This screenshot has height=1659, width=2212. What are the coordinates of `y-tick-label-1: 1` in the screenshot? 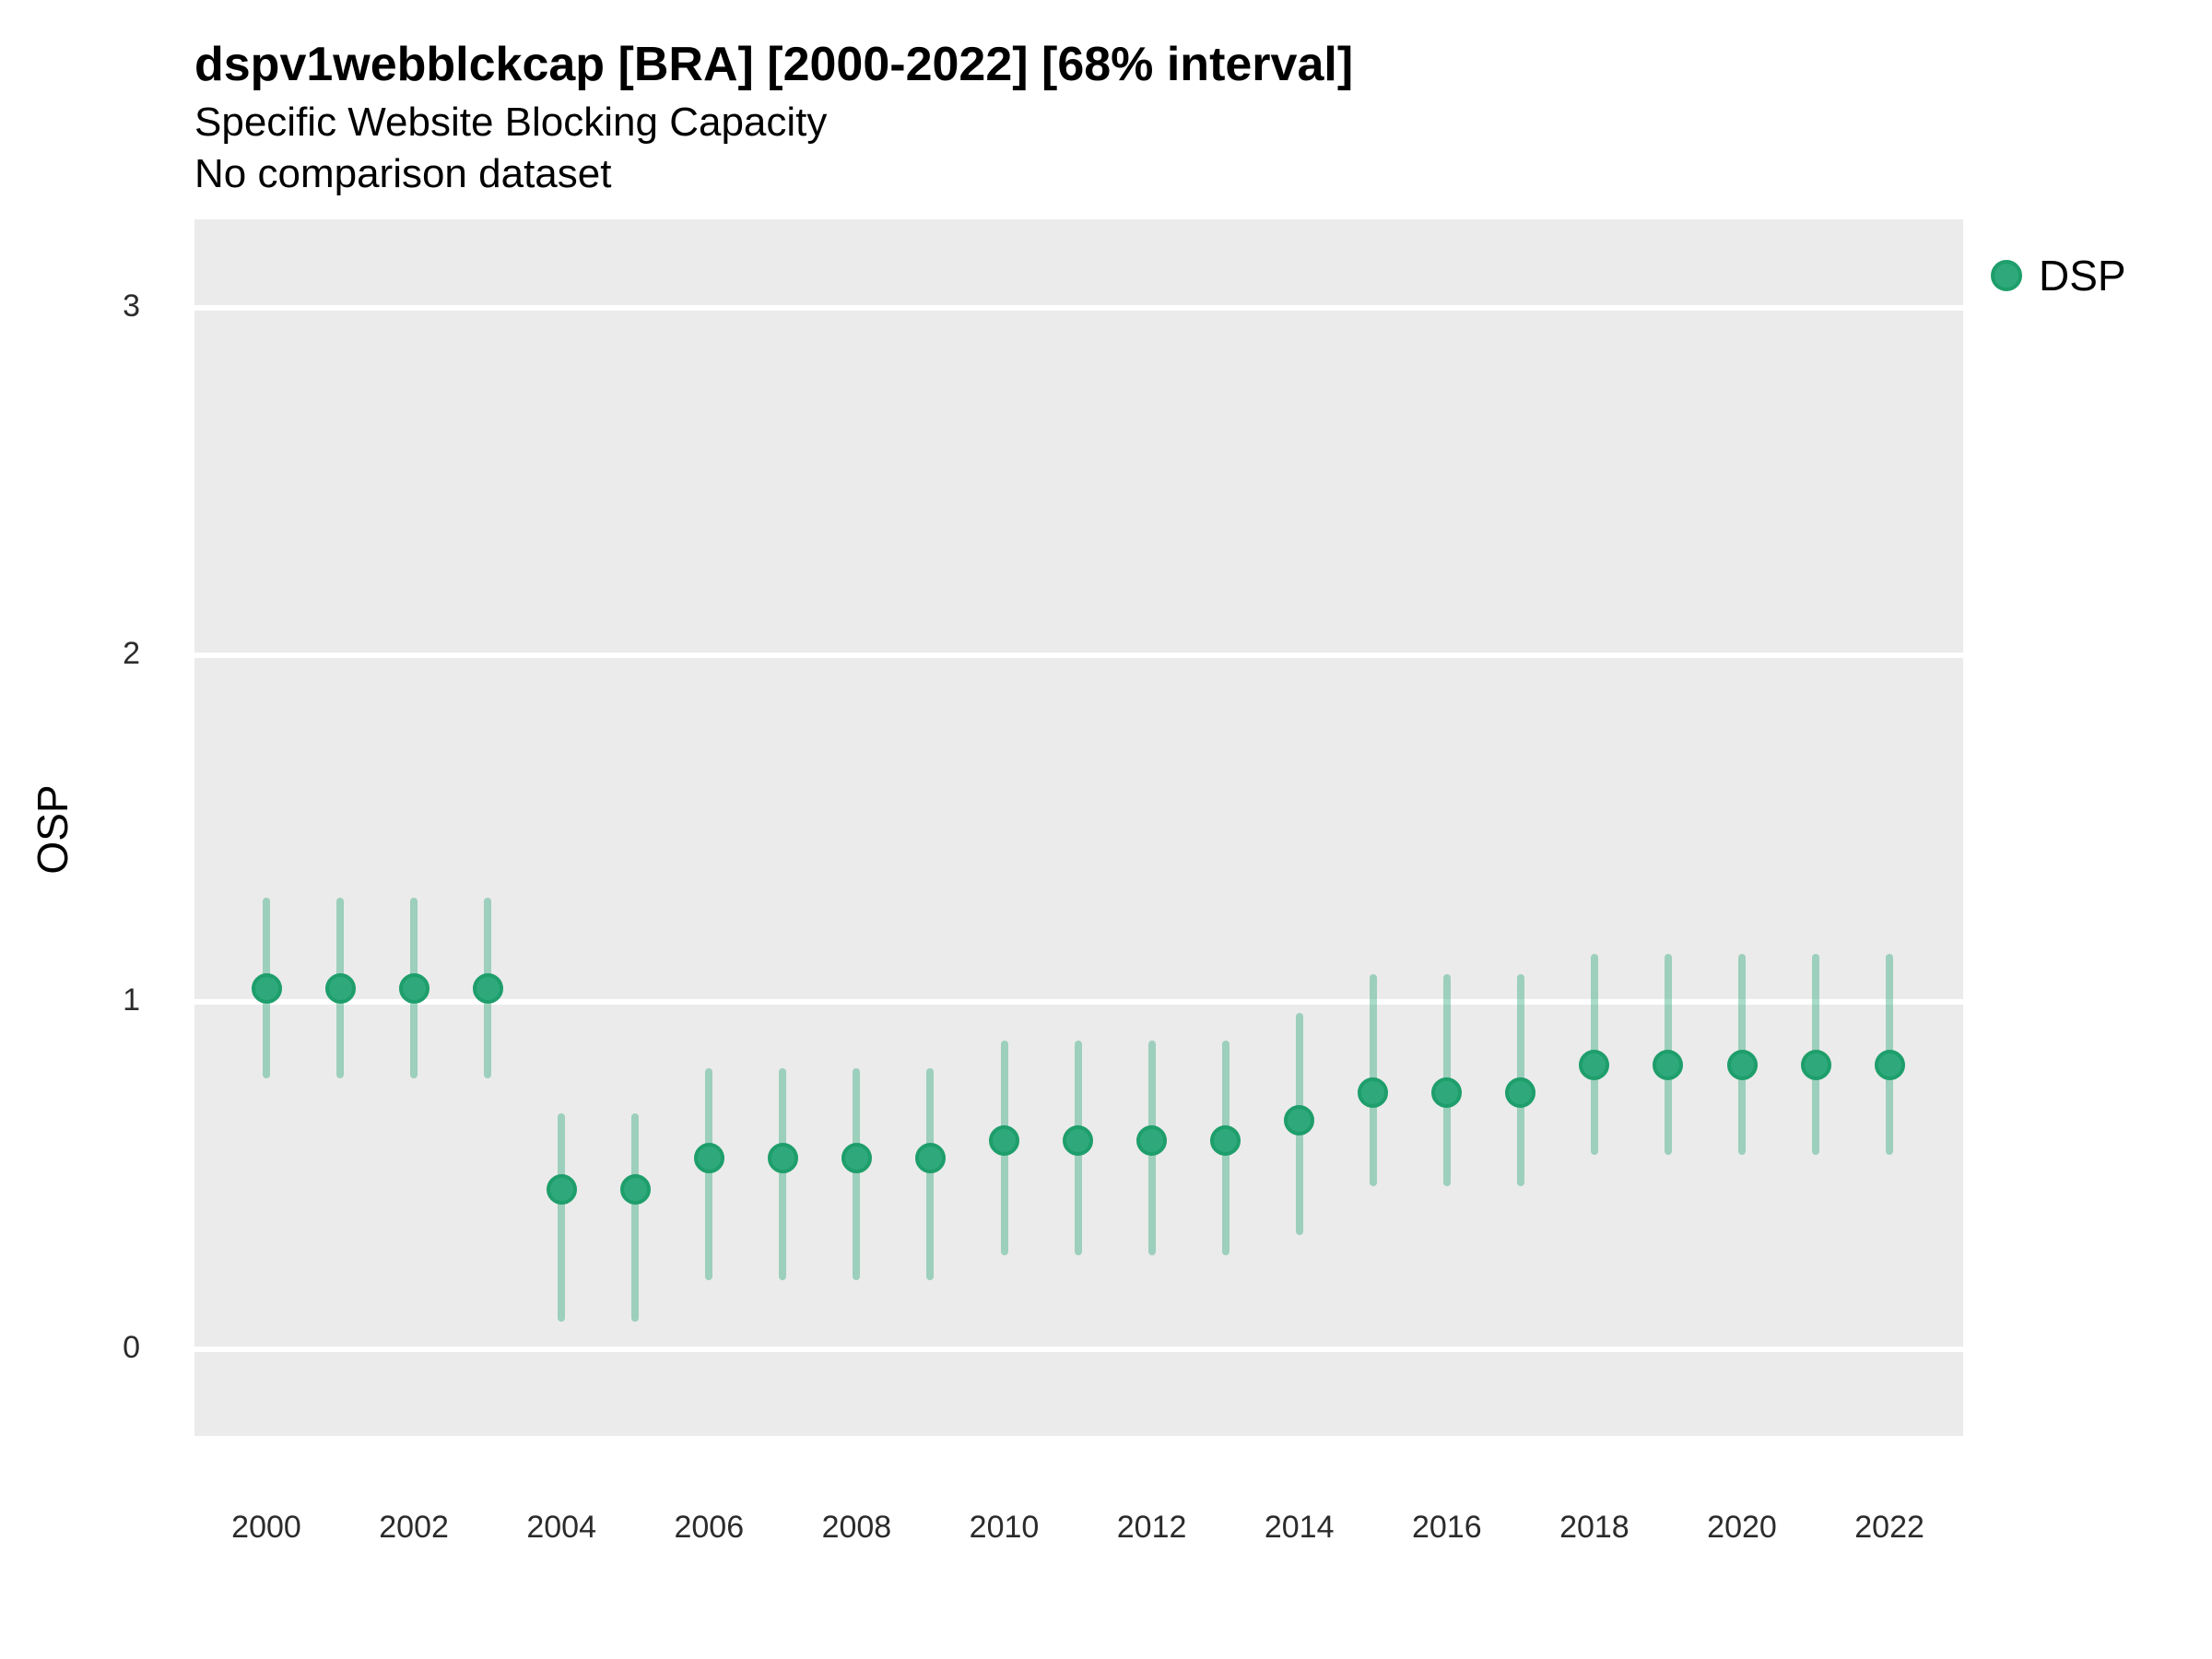 It's located at (131, 1000).